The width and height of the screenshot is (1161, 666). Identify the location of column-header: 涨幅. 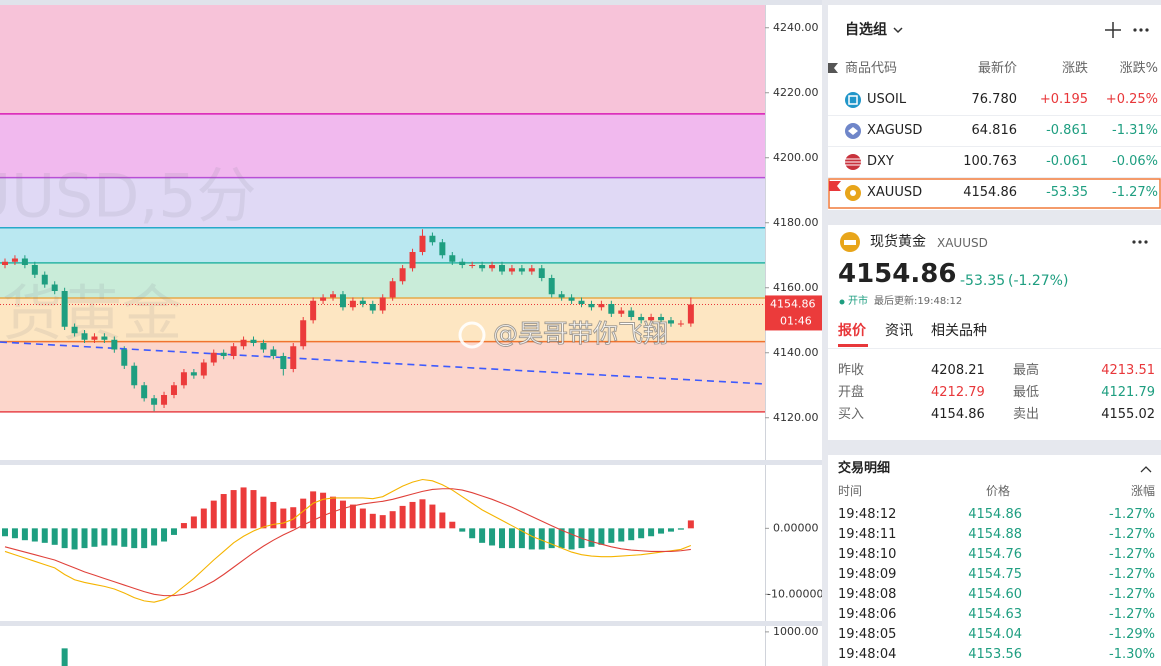
(1142, 491).